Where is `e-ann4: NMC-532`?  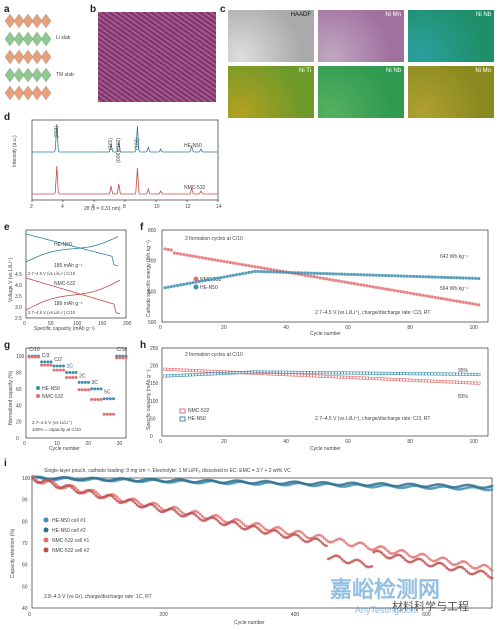
e-ann4: NMC-532 is located at coordinates (65, 284).